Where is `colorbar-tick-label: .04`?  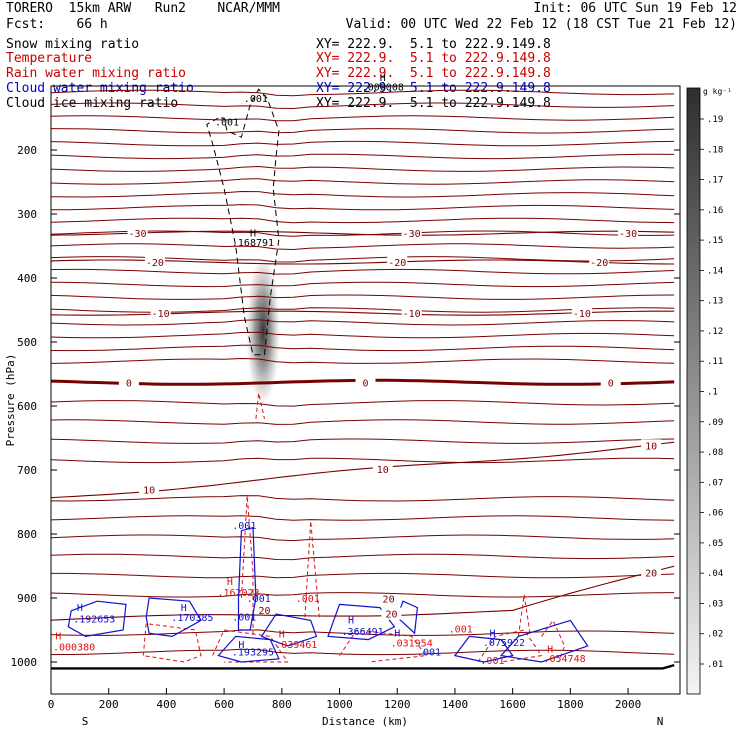 colorbar-tick-label: .04 is located at coordinates (715, 574).